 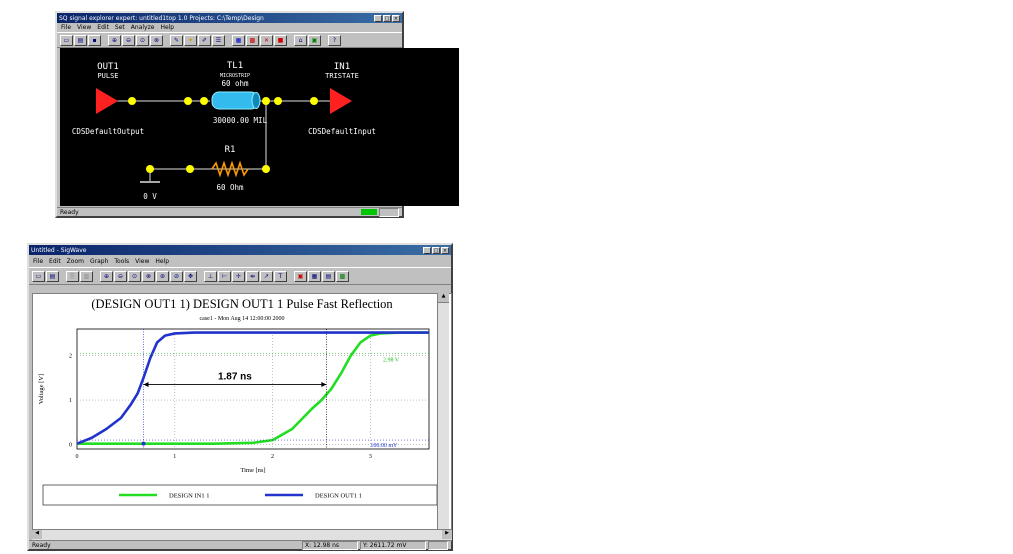 What do you see at coordinates (150, 196) in the screenshot?
I see `gnd-label: 0 V` at bounding box center [150, 196].